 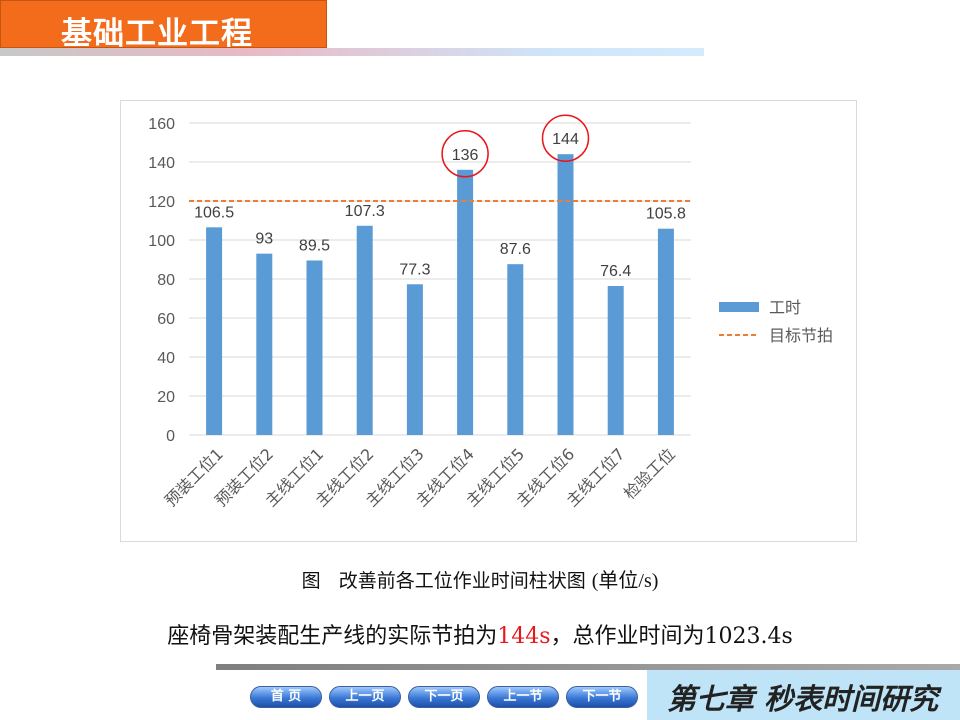 I want to click on data-label: 144, so click(x=565, y=139).